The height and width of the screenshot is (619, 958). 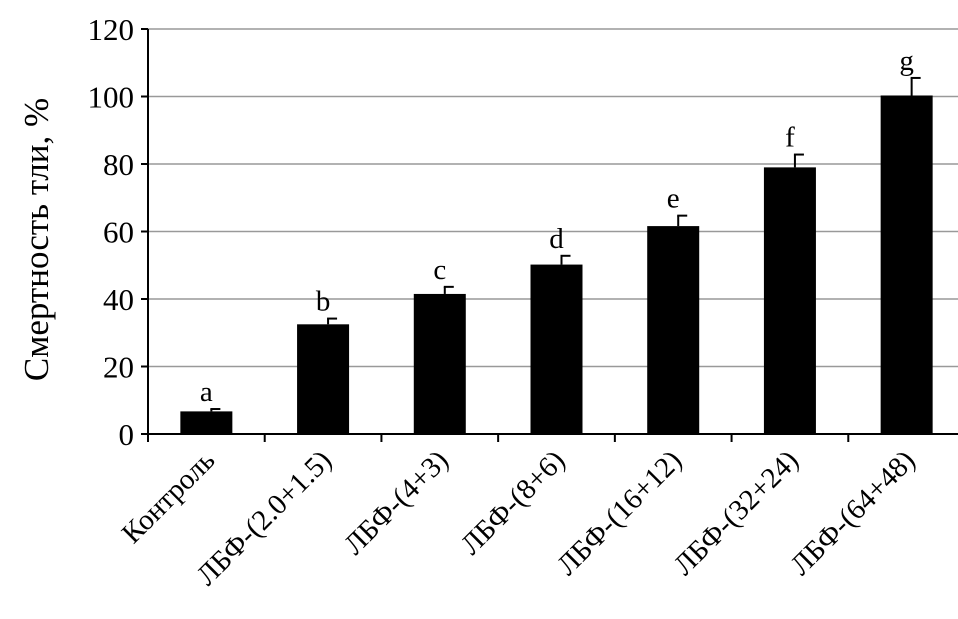 What do you see at coordinates (36, 239) in the screenshot?
I see `y-axis-title: Смертность тли, %` at bounding box center [36, 239].